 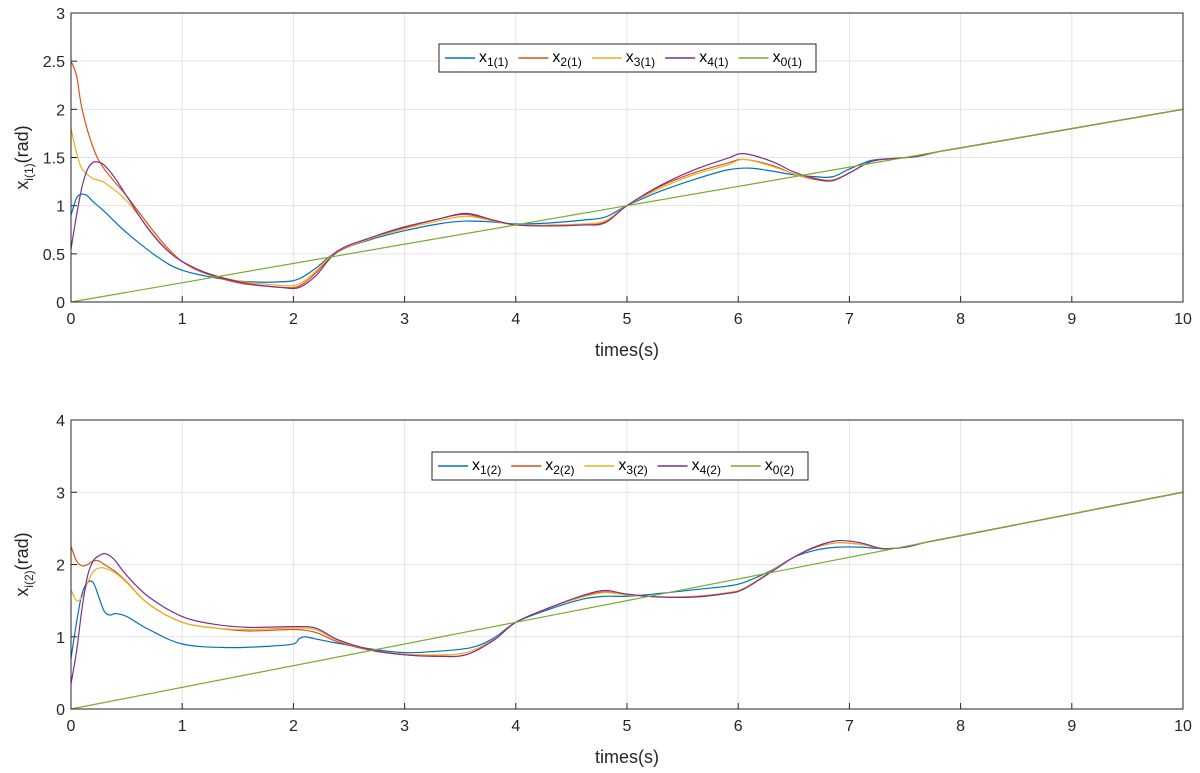 I want to click on legend-entry: x3(1), so click(x=640, y=59).